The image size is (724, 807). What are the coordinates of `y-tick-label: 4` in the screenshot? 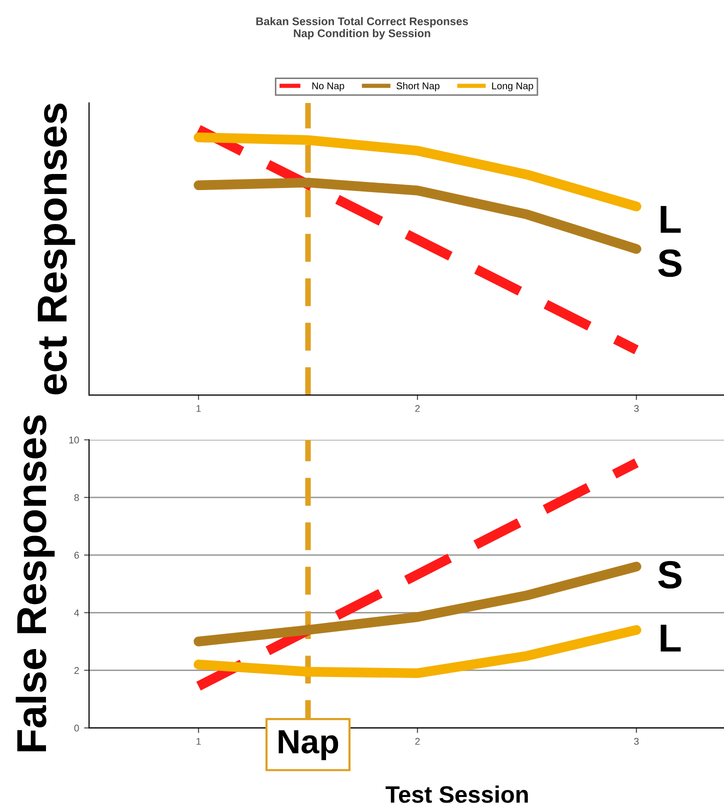 It's located at (77, 613).